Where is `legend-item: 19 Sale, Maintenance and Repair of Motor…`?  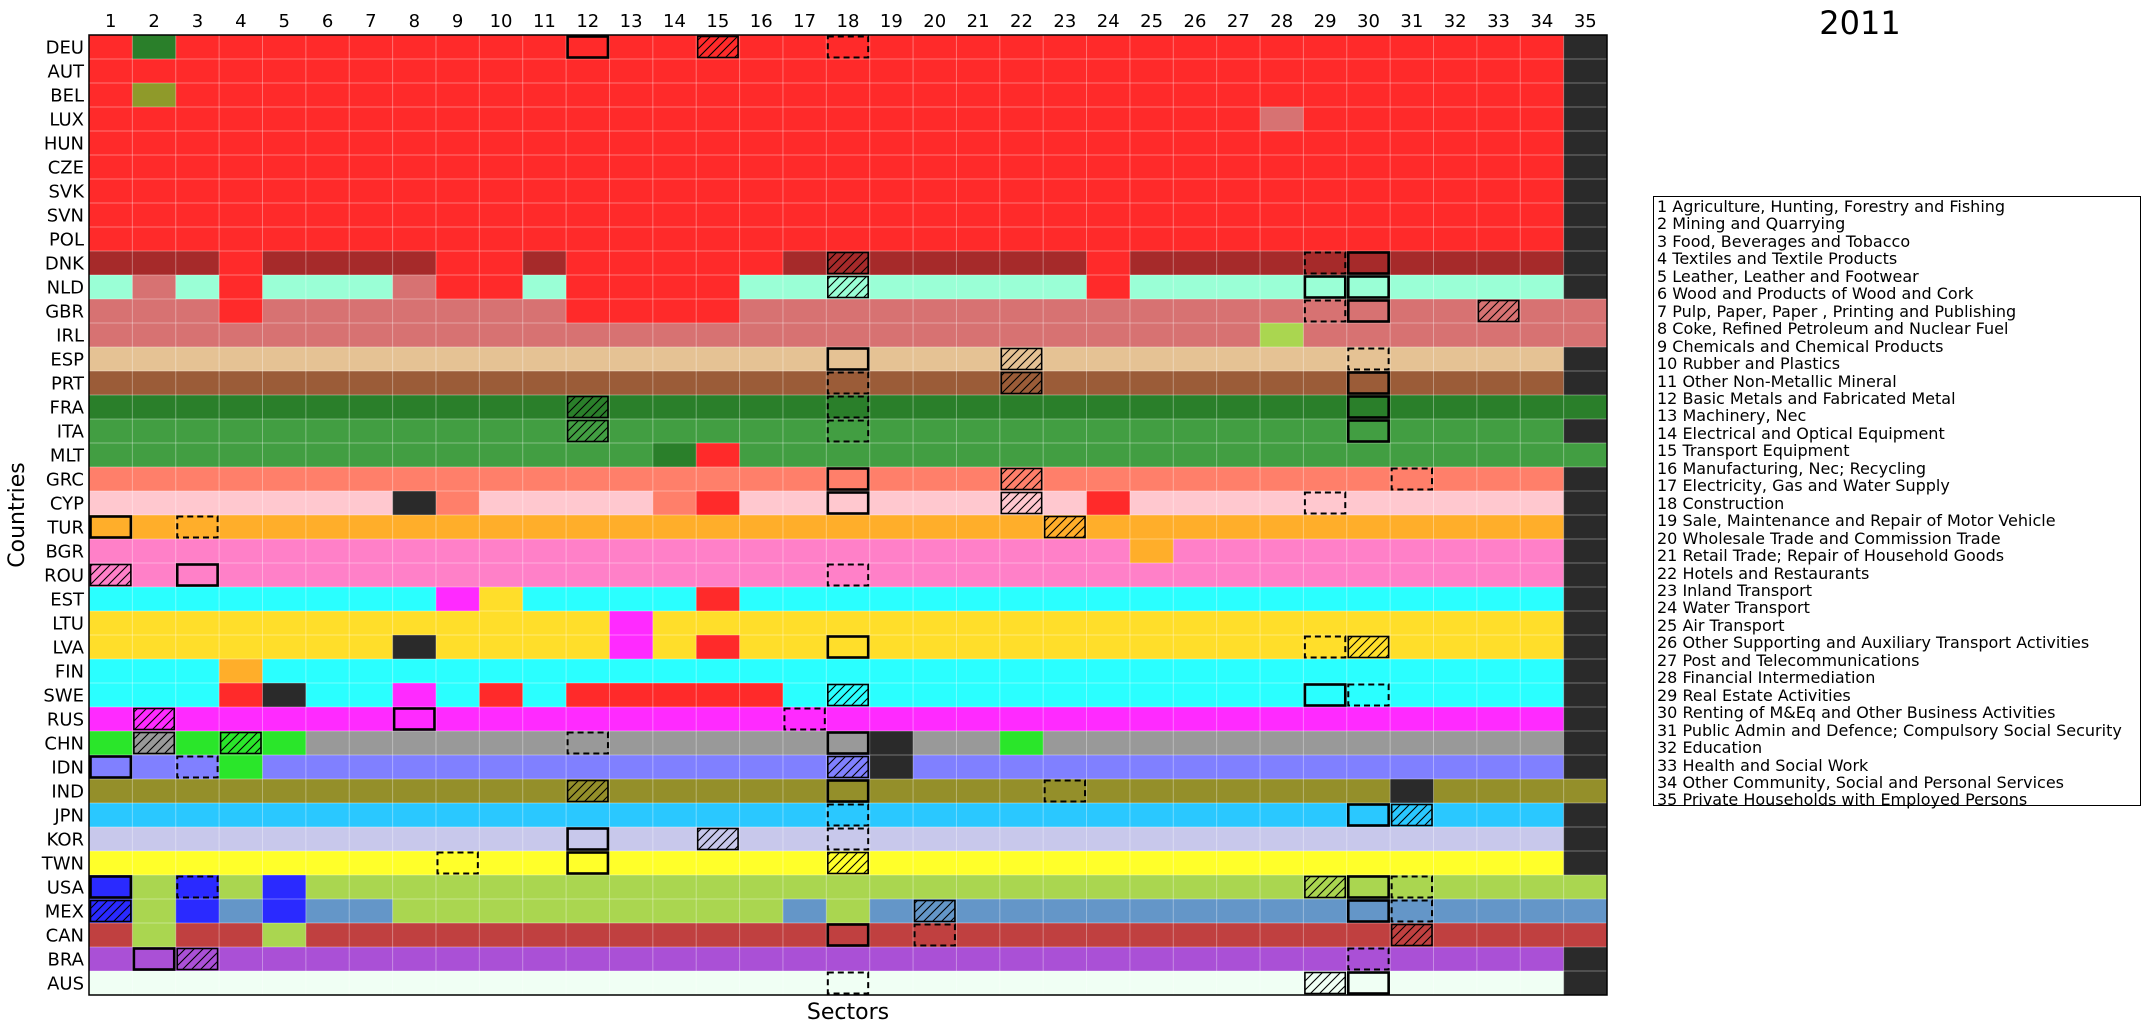 legend-item: 19 Sale, Maintenance and Repair of Motor… is located at coordinates (1856, 521).